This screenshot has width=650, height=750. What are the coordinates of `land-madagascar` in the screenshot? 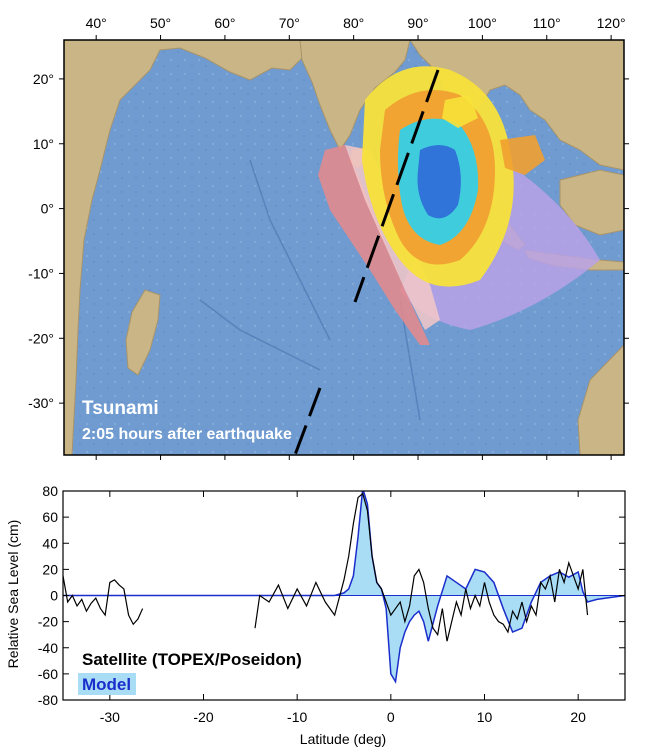 It's located at (143, 332).